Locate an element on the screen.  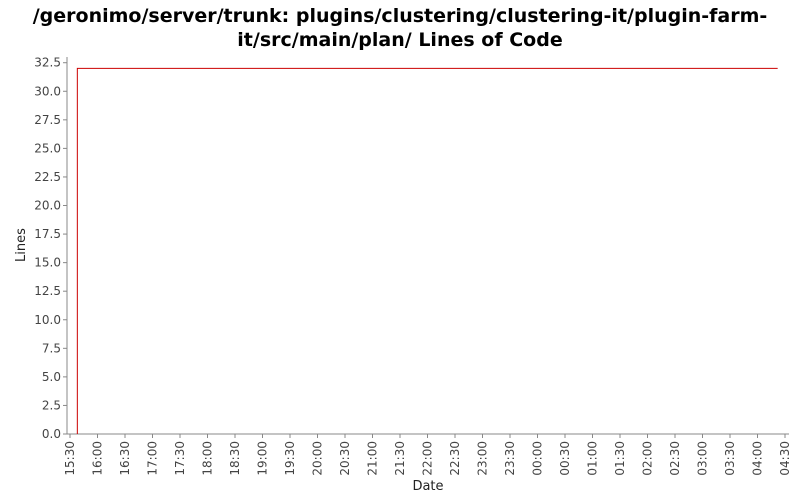
y-tick-label: 27.5 is located at coordinates (47, 120).